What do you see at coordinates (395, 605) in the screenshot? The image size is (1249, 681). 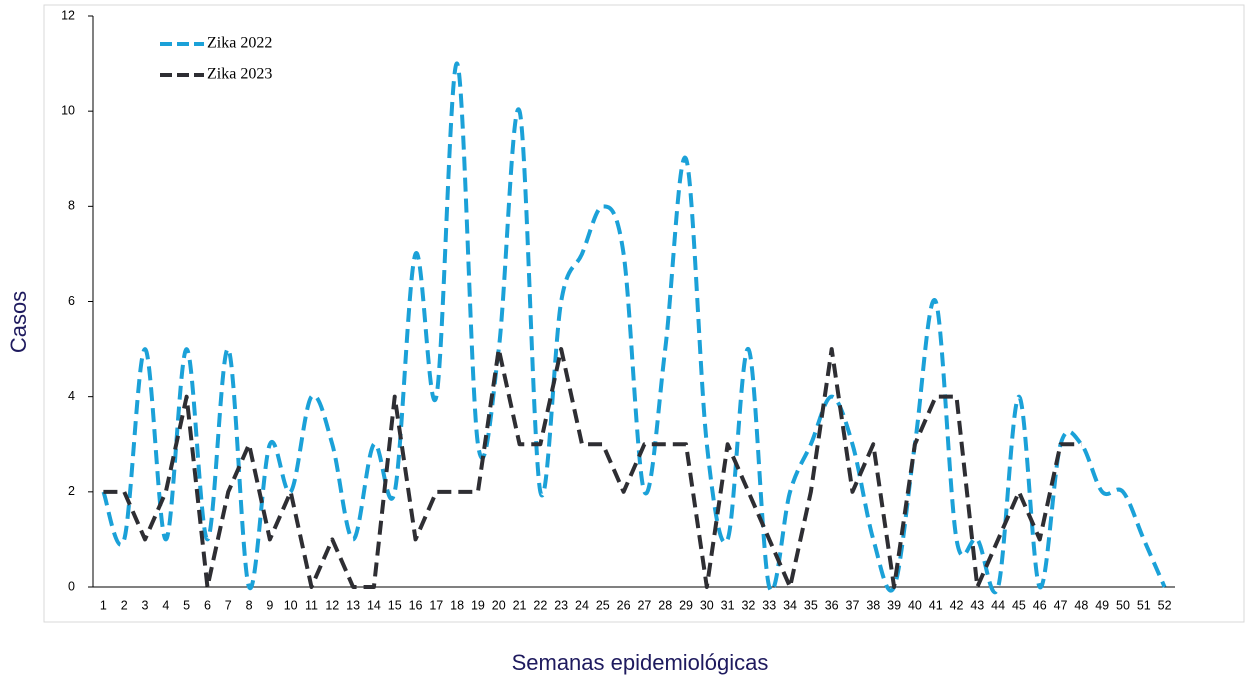 I see `x-tick-label: 15` at bounding box center [395, 605].